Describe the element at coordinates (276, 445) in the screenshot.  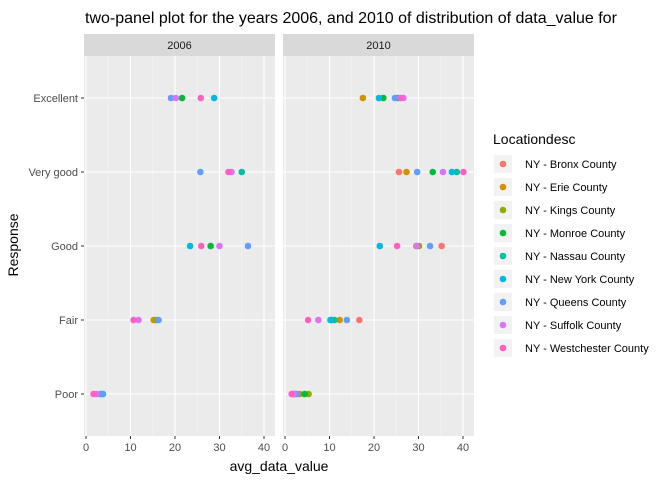
I see `x-axis: 0 10 20 30 40 0 10 20 30 40` at that location.